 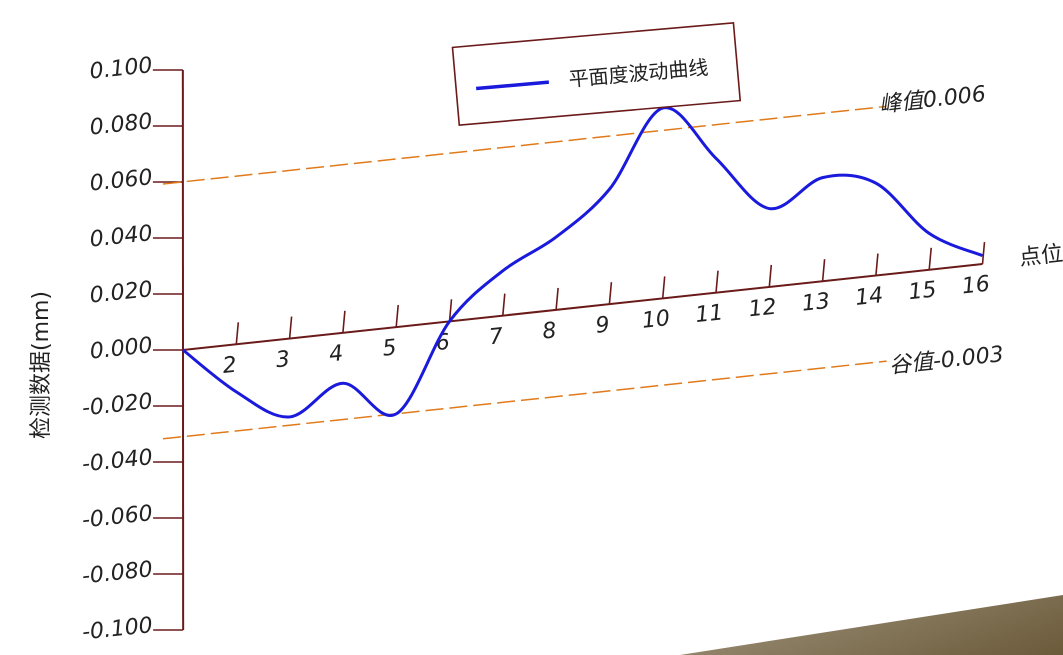 I want to click on x-tick-label: 3, so click(x=283, y=360).